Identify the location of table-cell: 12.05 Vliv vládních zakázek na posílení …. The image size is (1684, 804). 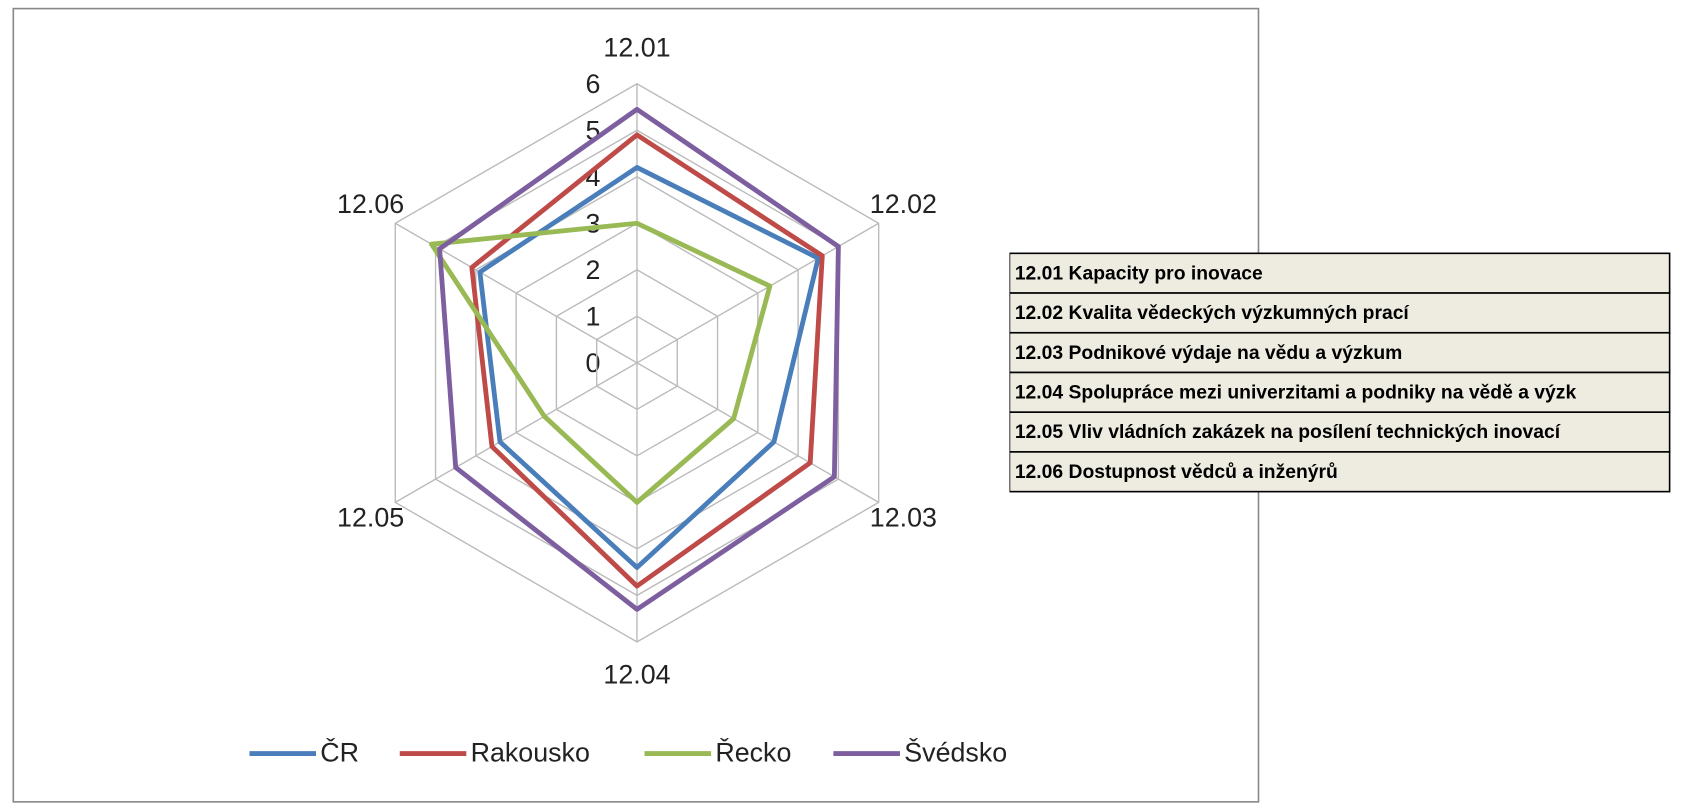
(1288, 432).